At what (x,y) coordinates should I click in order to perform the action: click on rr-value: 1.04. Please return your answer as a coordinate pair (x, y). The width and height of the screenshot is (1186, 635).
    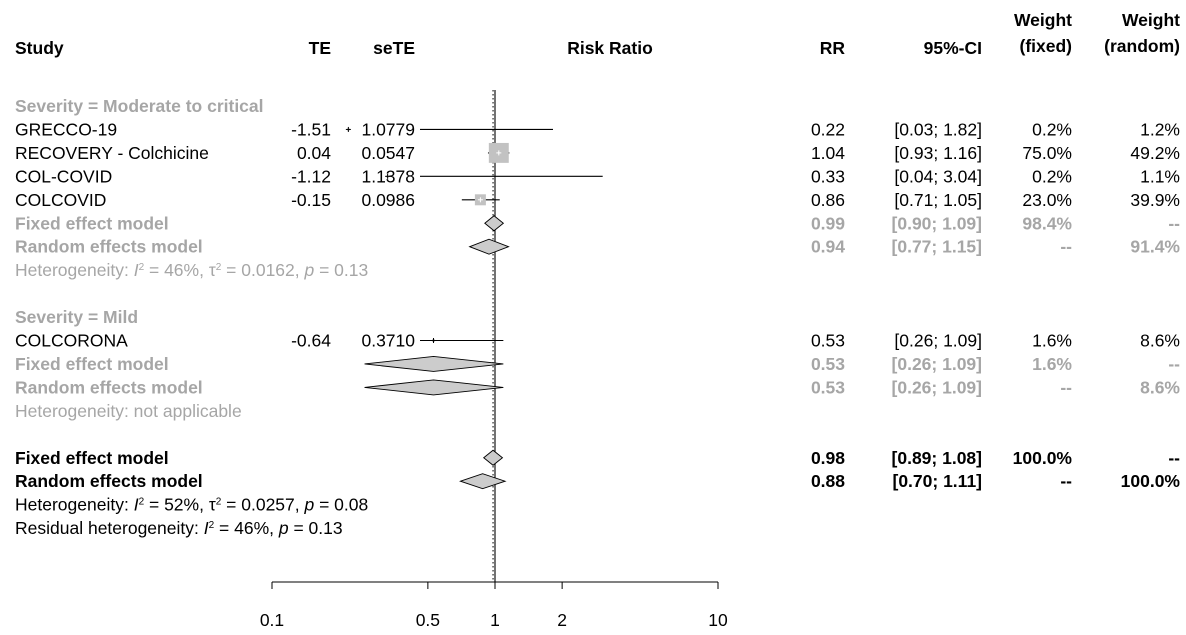
    Looking at the image, I should click on (828, 153).